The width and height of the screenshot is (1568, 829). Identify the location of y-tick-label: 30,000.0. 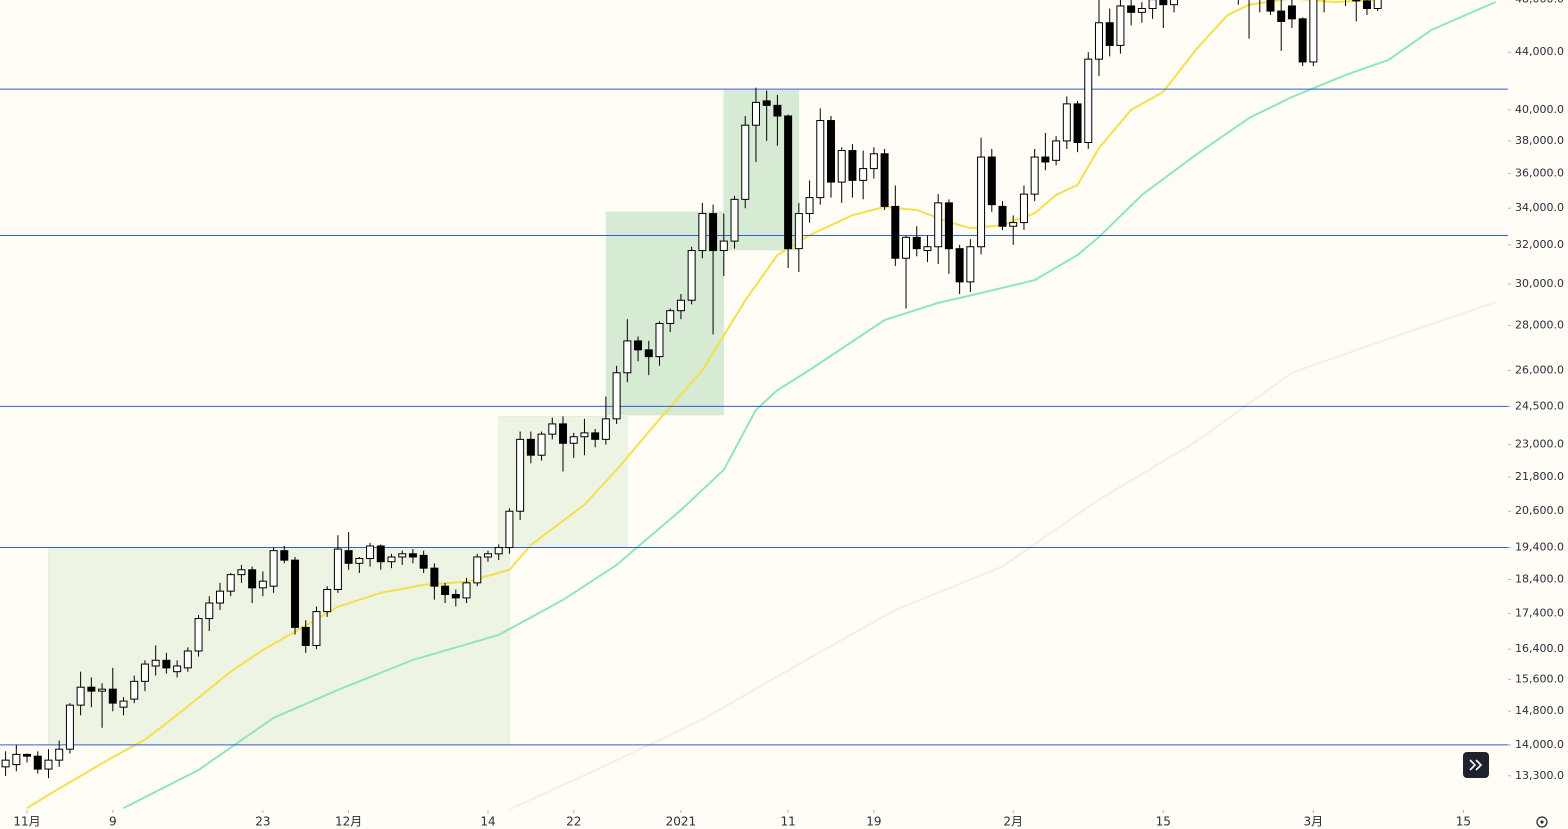
(1539, 283).